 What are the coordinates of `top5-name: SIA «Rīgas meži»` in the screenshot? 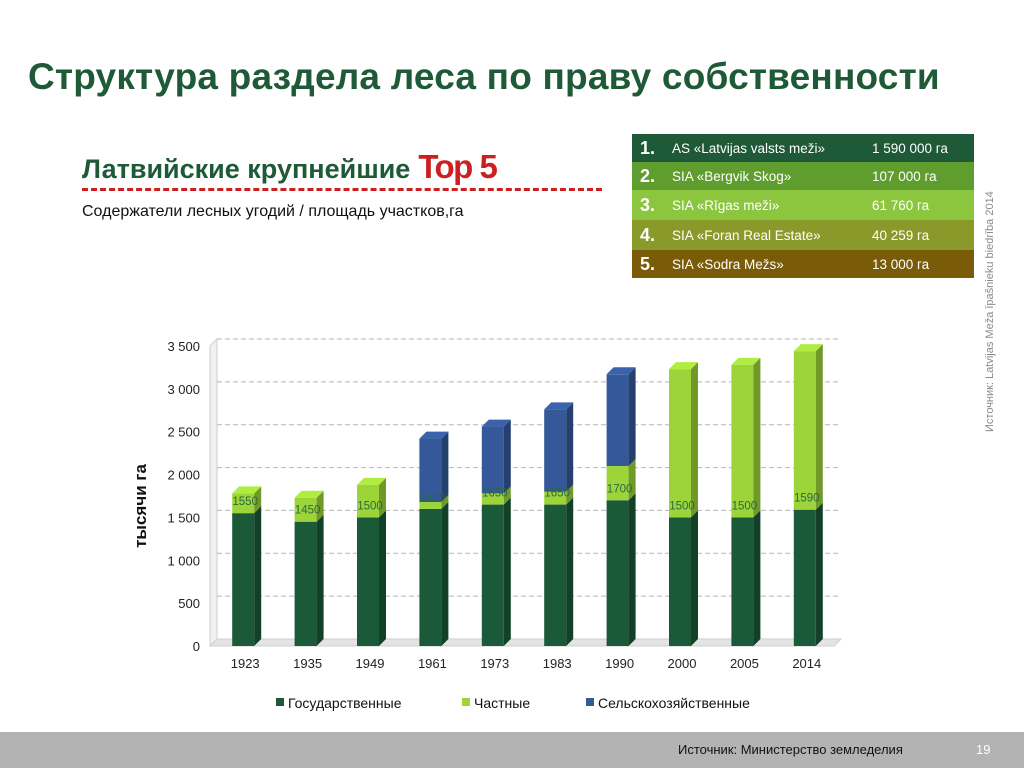 It's located at (726, 205).